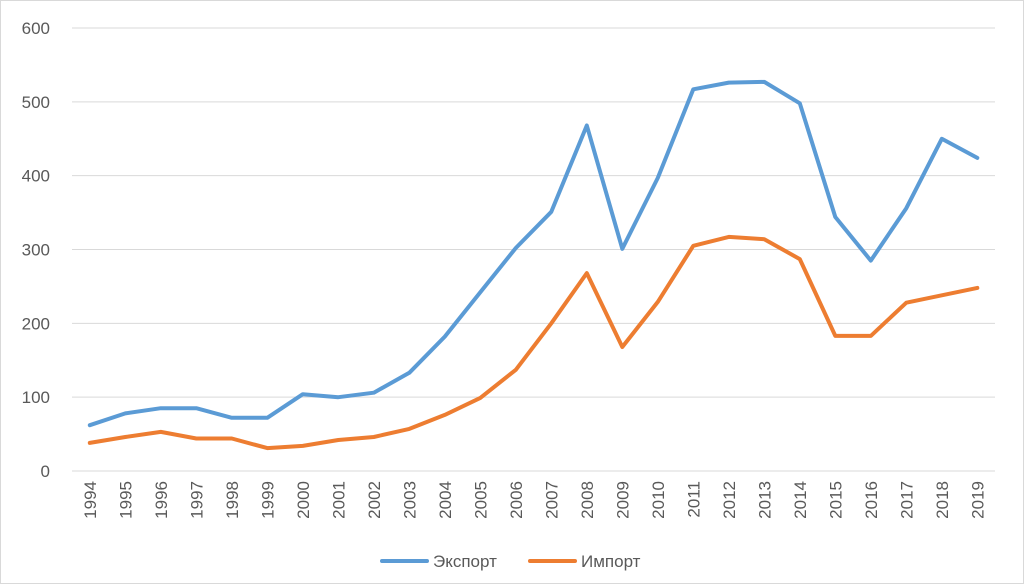 Image resolution: width=1024 pixels, height=584 pixels. What do you see at coordinates (729, 500) in the screenshot?
I see `x-tick-label: 2012` at bounding box center [729, 500].